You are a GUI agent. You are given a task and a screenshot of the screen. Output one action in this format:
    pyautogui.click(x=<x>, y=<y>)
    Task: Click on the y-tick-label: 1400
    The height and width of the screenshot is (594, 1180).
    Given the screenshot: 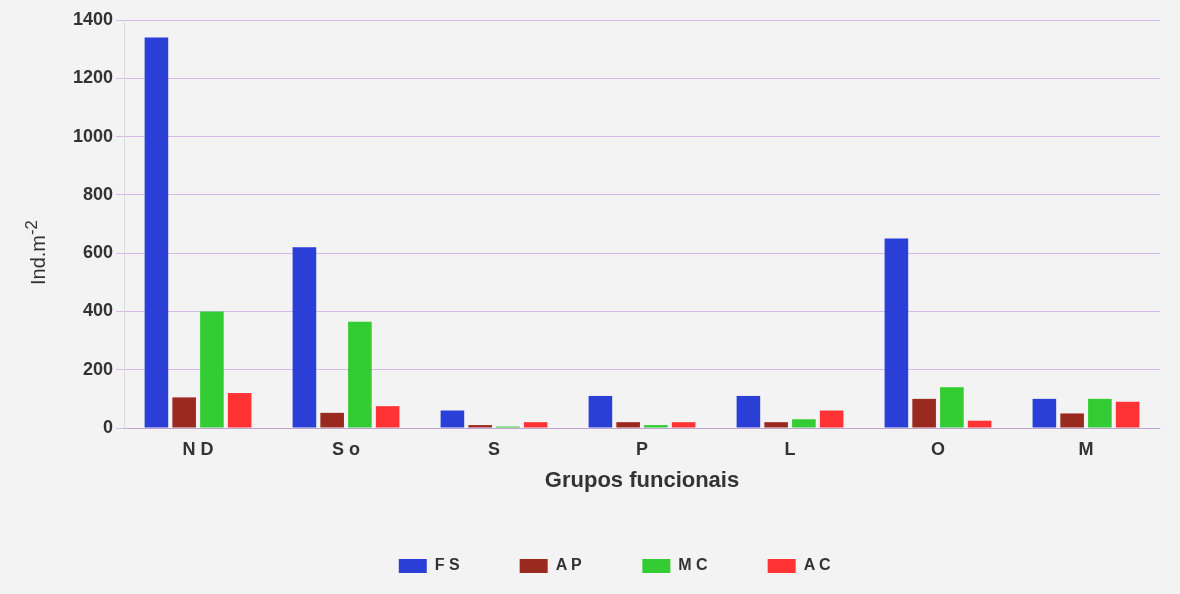 What is the action you would take?
    pyautogui.click(x=93, y=18)
    